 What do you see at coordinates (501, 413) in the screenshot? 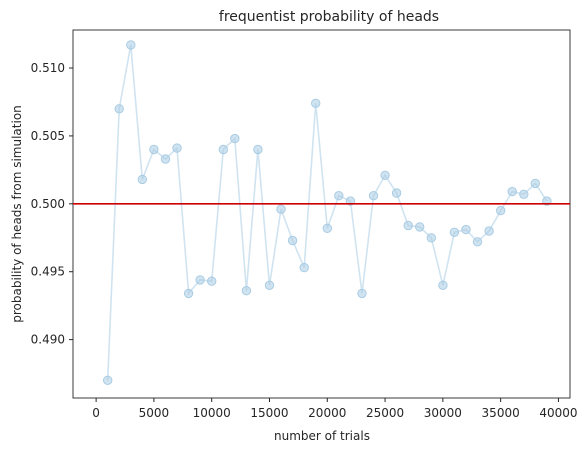
I see `x-tick-label: 35000` at bounding box center [501, 413].